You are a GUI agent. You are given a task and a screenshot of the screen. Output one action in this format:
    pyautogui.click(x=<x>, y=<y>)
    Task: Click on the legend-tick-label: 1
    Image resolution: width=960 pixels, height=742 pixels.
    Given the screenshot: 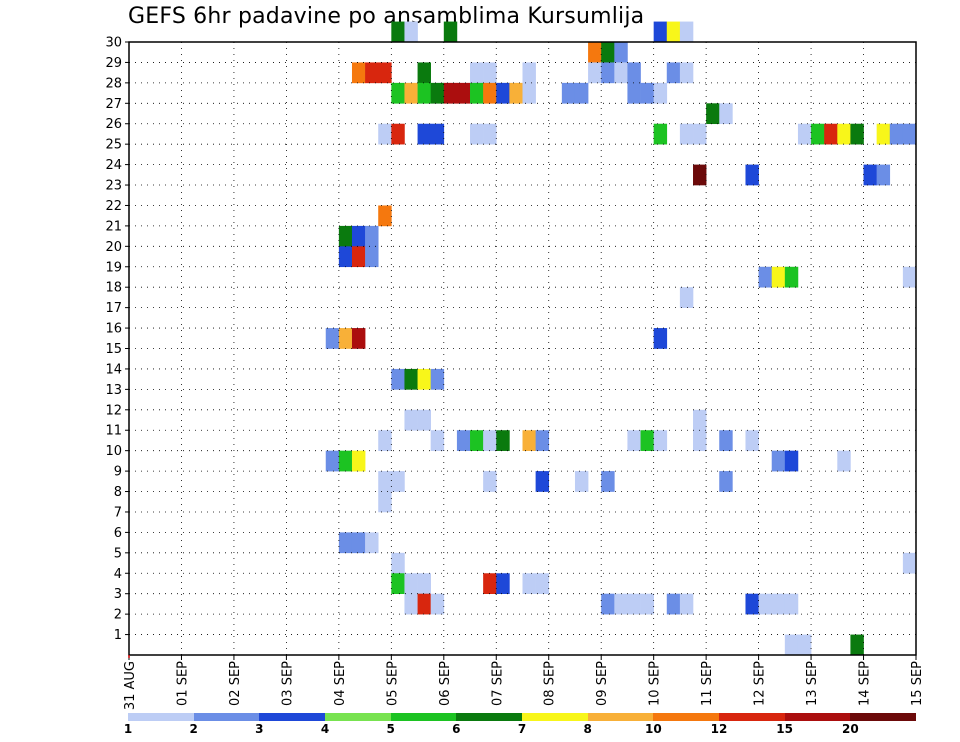 What is the action you would take?
    pyautogui.click(x=128, y=729)
    